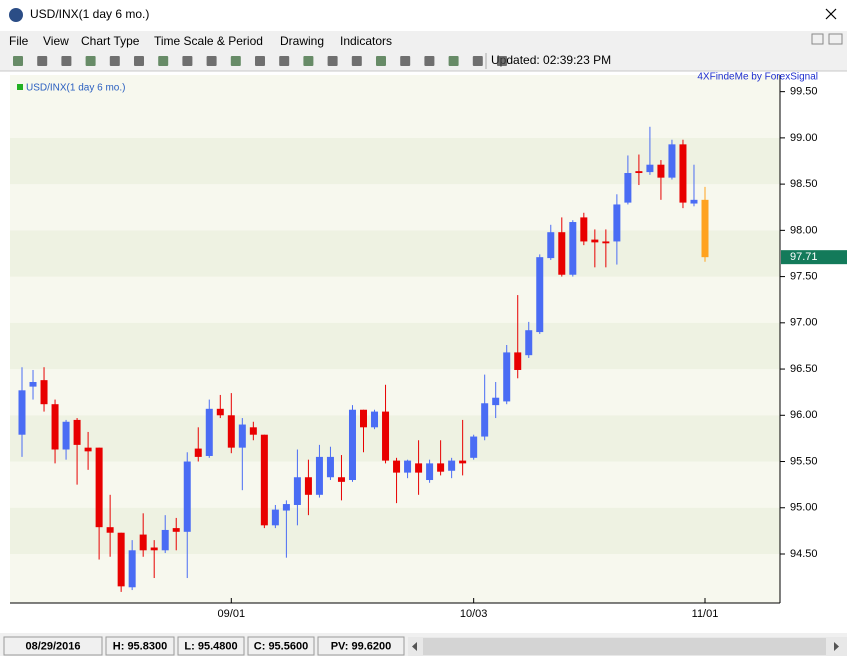 This screenshot has height=656, width=847. What do you see at coordinates (804, 508) in the screenshot?
I see `y-tick-label: 95.00` at bounding box center [804, 508].